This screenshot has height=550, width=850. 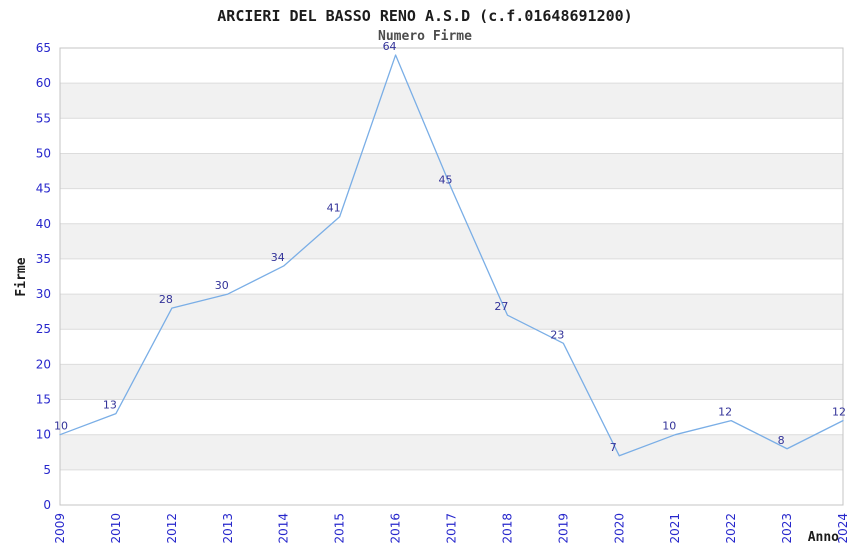 What do you see at coordinates (507, 528) in the screenshot?
I see `x-tick-label: 2018` at bounding box center [507, 528].